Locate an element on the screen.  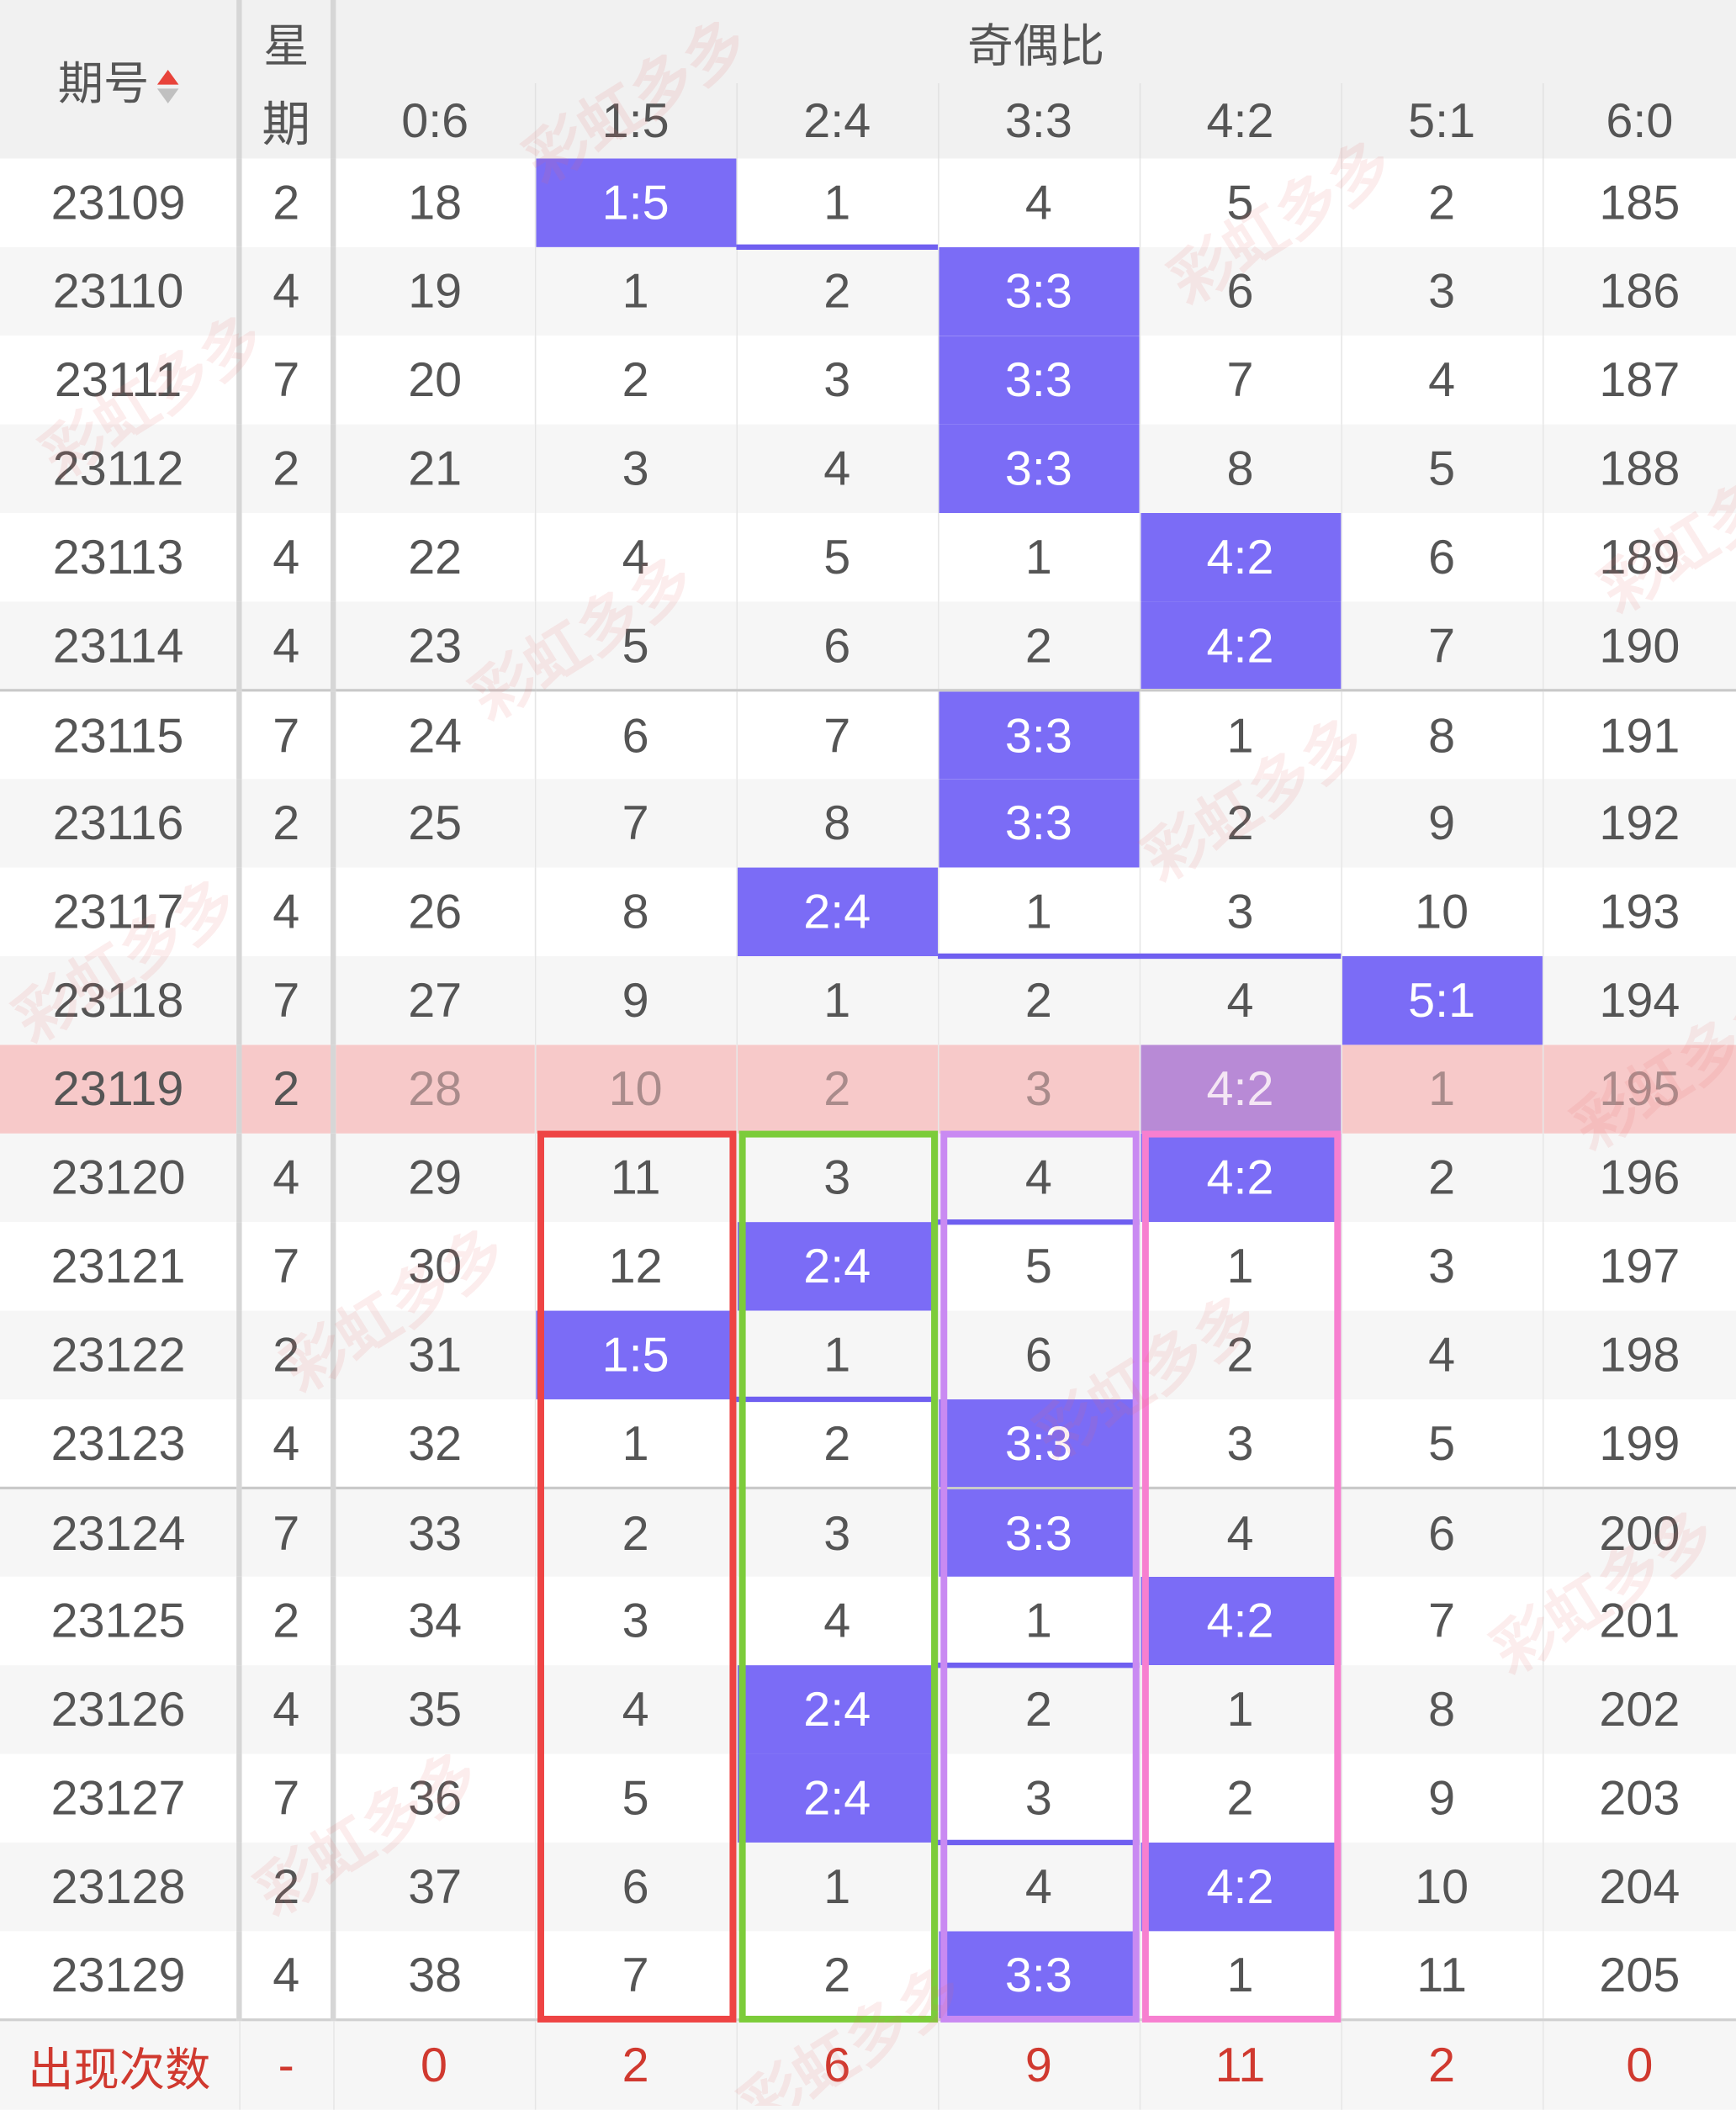
table-row: 23116 2 25 7 8 3:3 2 9 192 is located at coordinates (868, 823).